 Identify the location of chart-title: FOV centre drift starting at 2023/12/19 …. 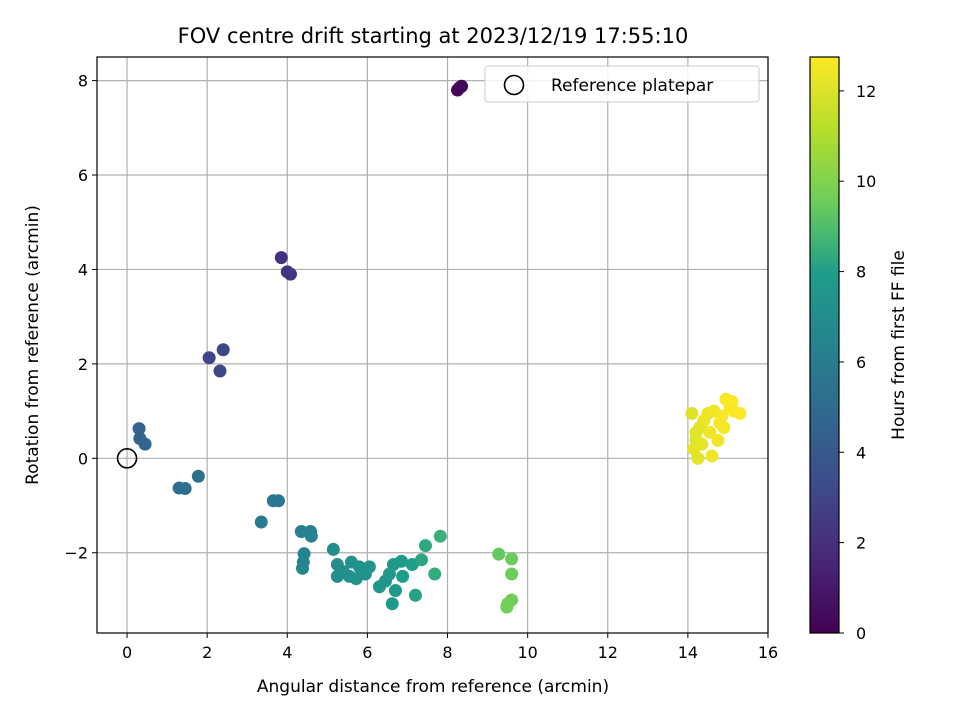
(433, 36).